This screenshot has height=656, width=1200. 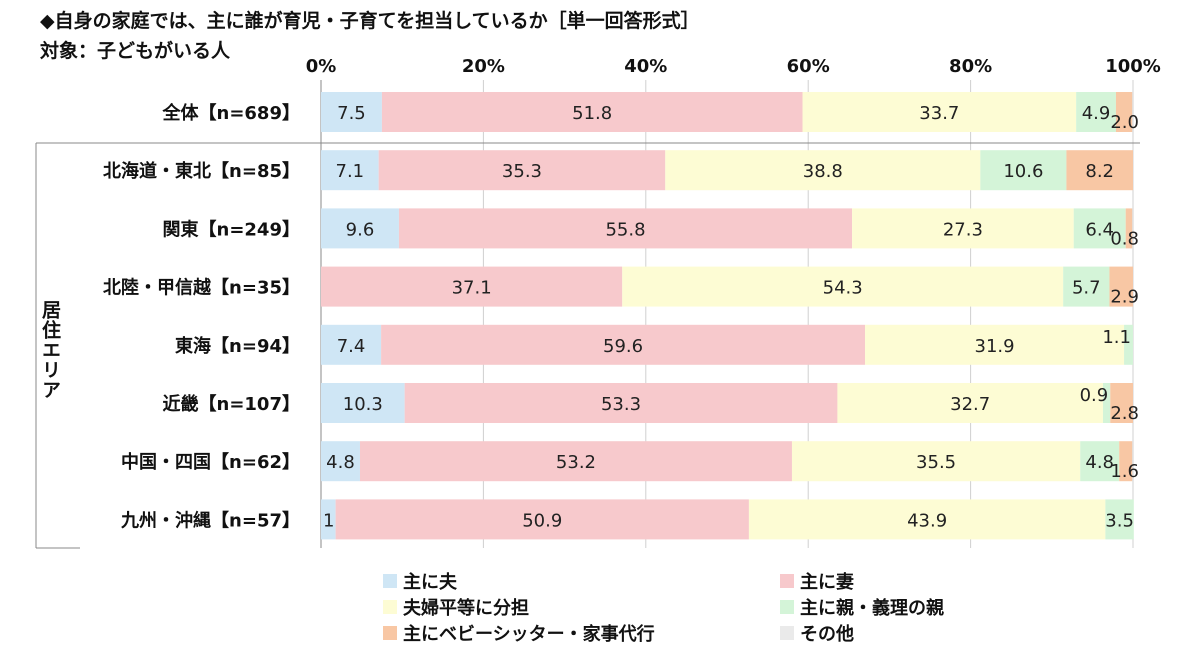 I want to click on group-label-area: 居住エリア, so click(x=50, y=350).